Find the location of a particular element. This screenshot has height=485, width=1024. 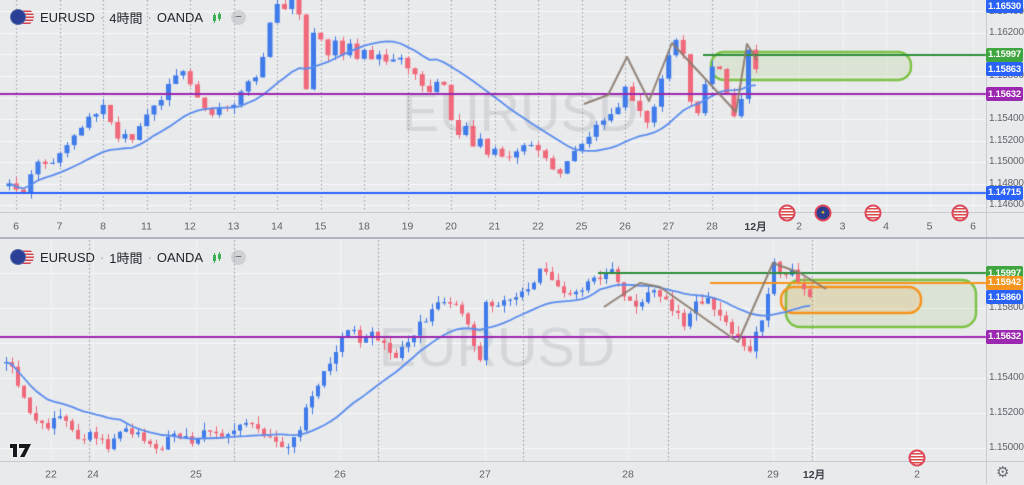

time-tick-label: 21 is located at coordinates (494, 226).